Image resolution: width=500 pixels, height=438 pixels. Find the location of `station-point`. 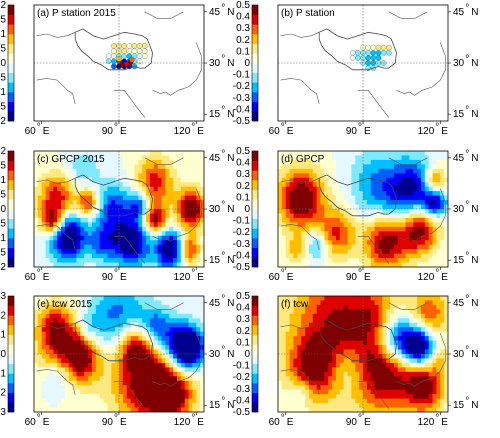

station-point is located at coordinates (132, 59).